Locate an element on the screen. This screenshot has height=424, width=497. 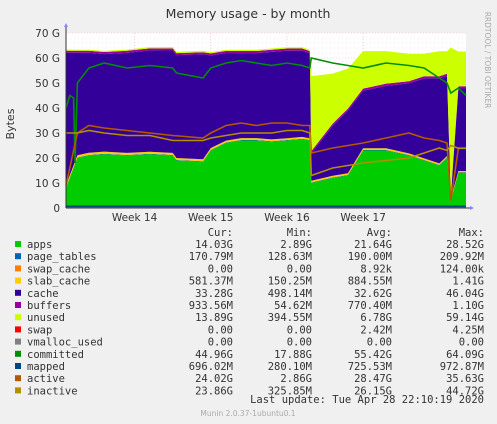
legend-value: 280.10M is located at coordinates (290, 367).